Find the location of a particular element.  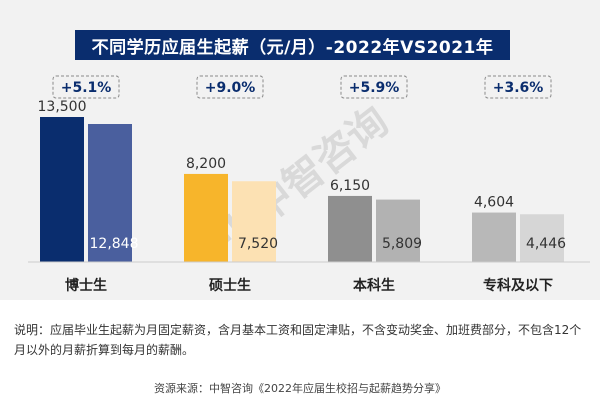

chart-title: 不同学历应届生起薪（元/月）-2022年VS2021年 is located at coordinates (292, 45).